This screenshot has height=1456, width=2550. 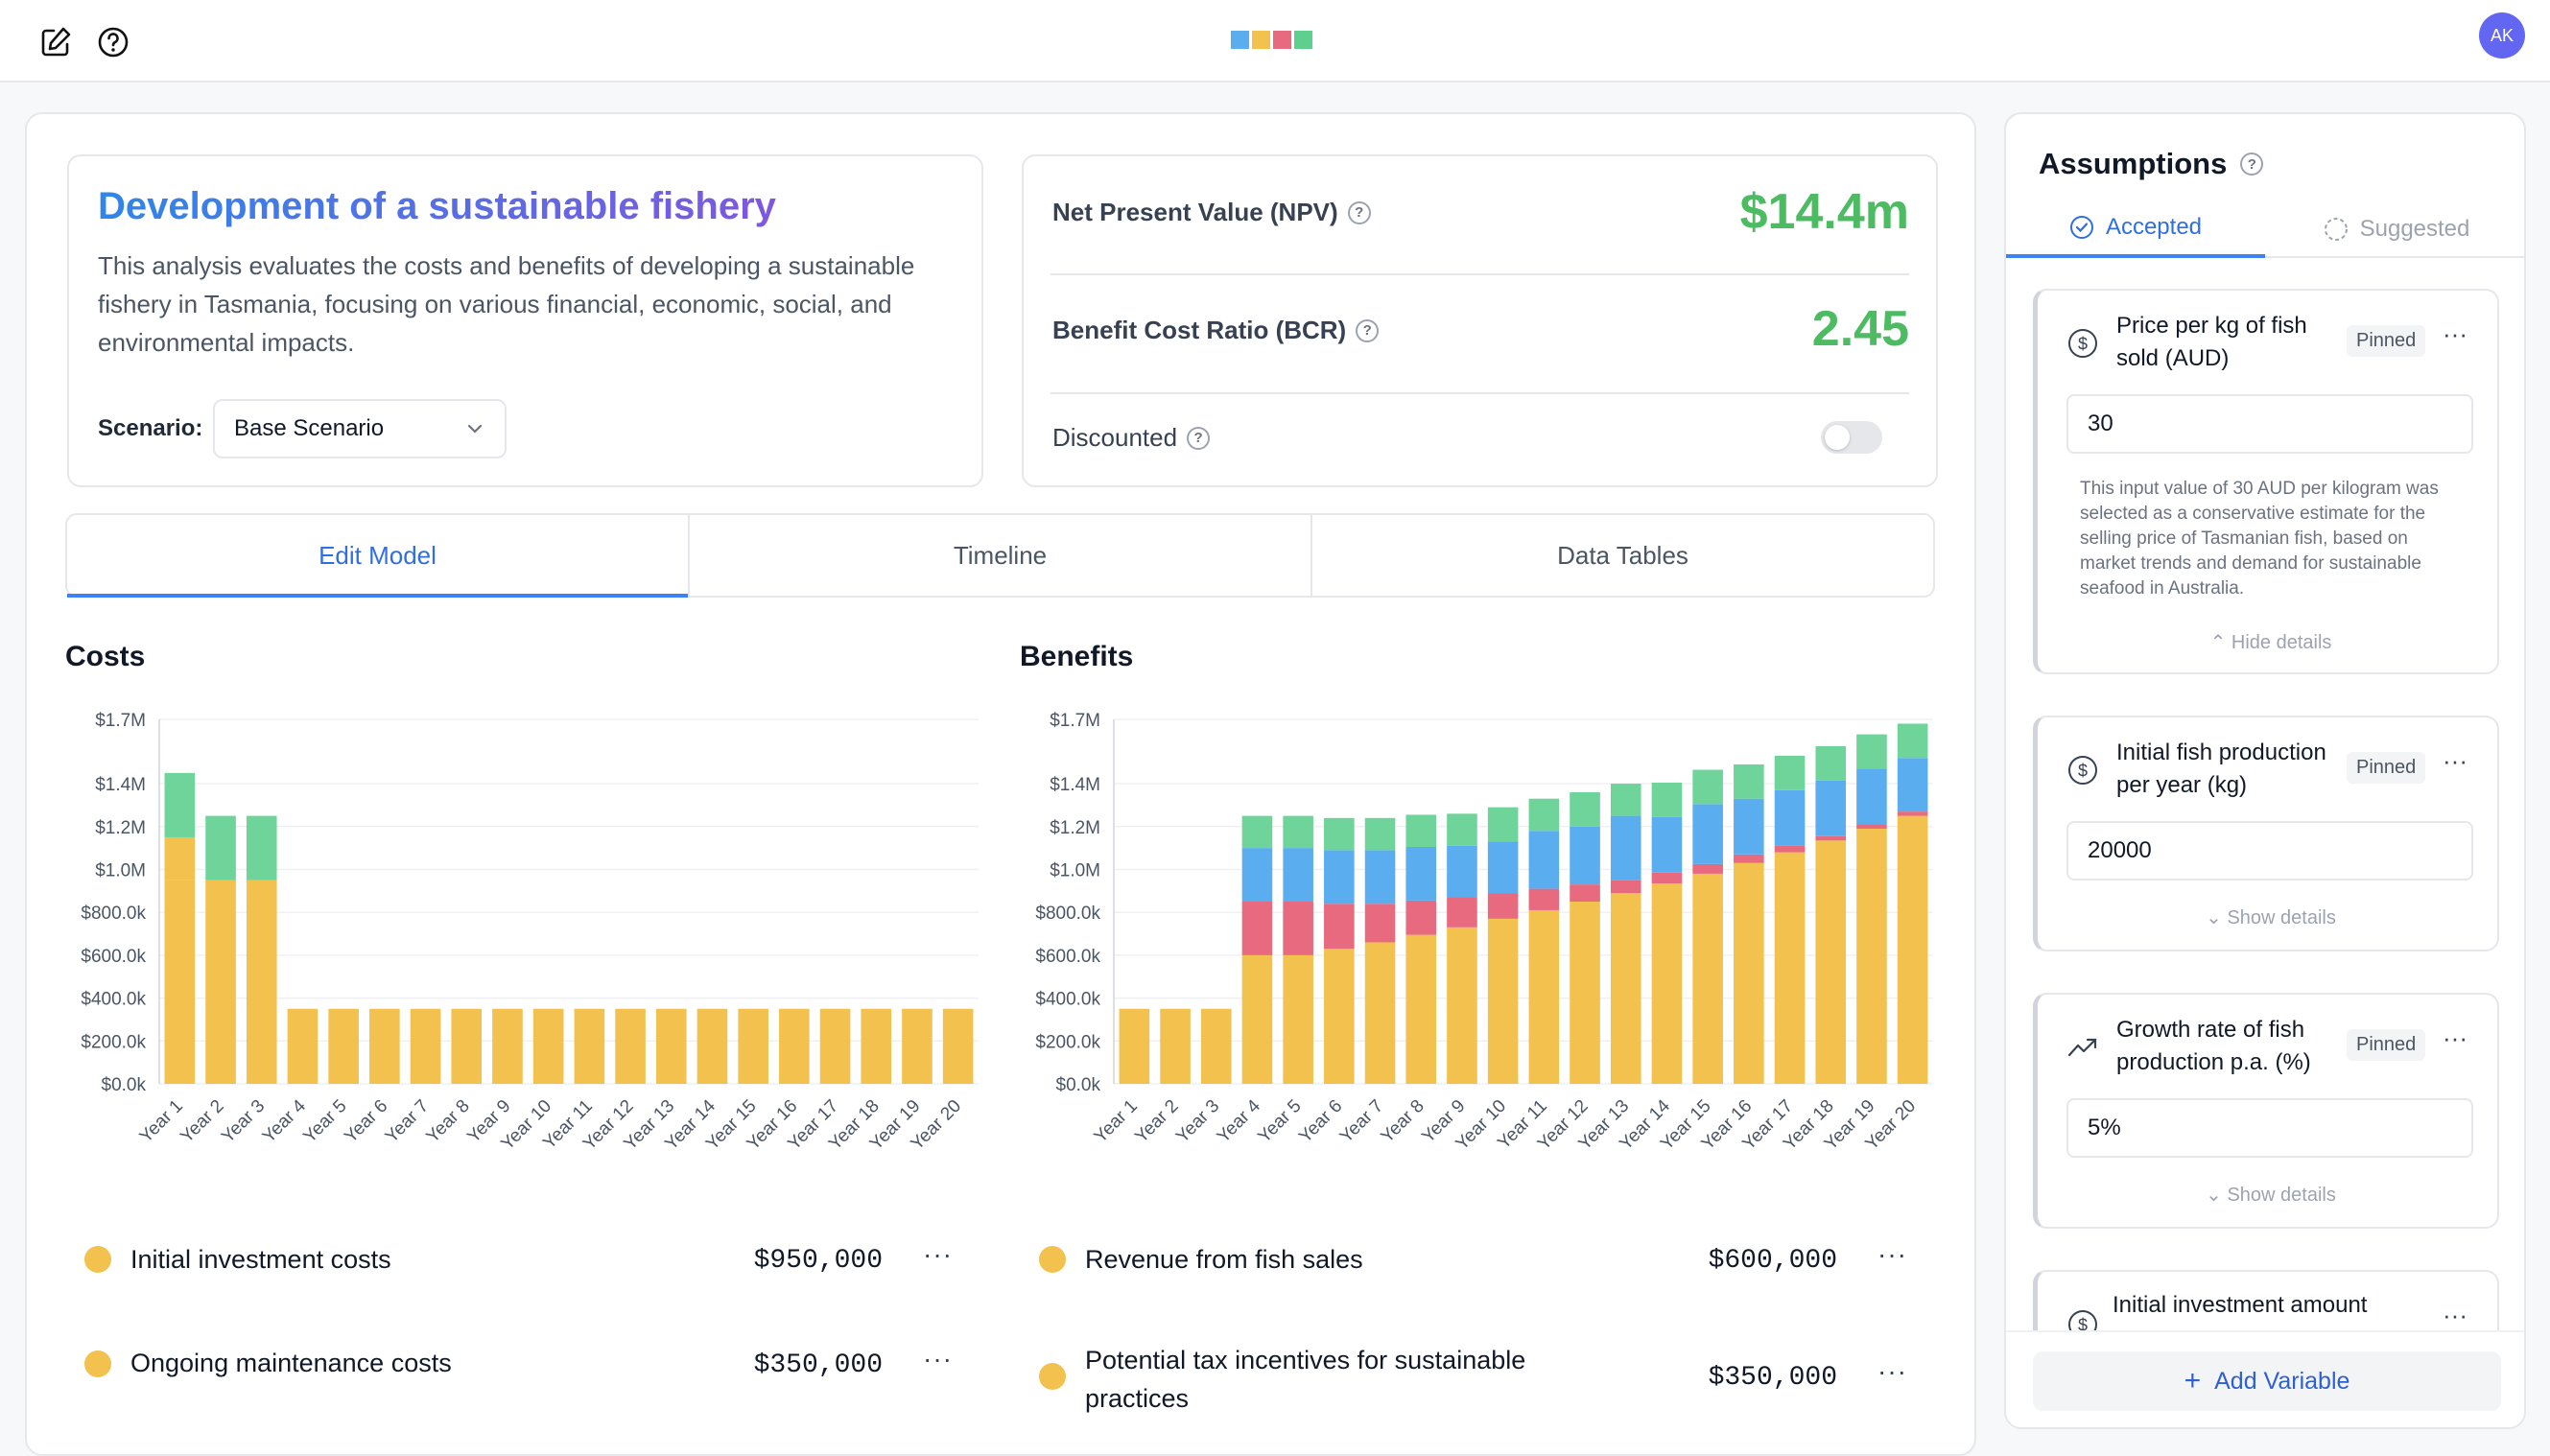 What do you see at coordinates (2269, 1128) in the screenshot?
I see `assumption-value-input: 5%` at bounding box center [2269, 1128].